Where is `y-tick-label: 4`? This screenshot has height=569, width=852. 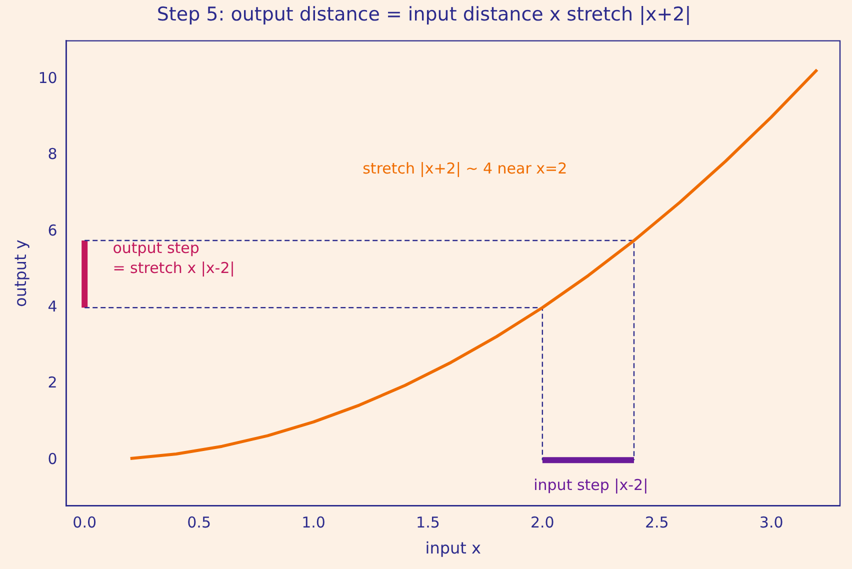
y-tick-label: 4 is located at coordinates (53, 306).